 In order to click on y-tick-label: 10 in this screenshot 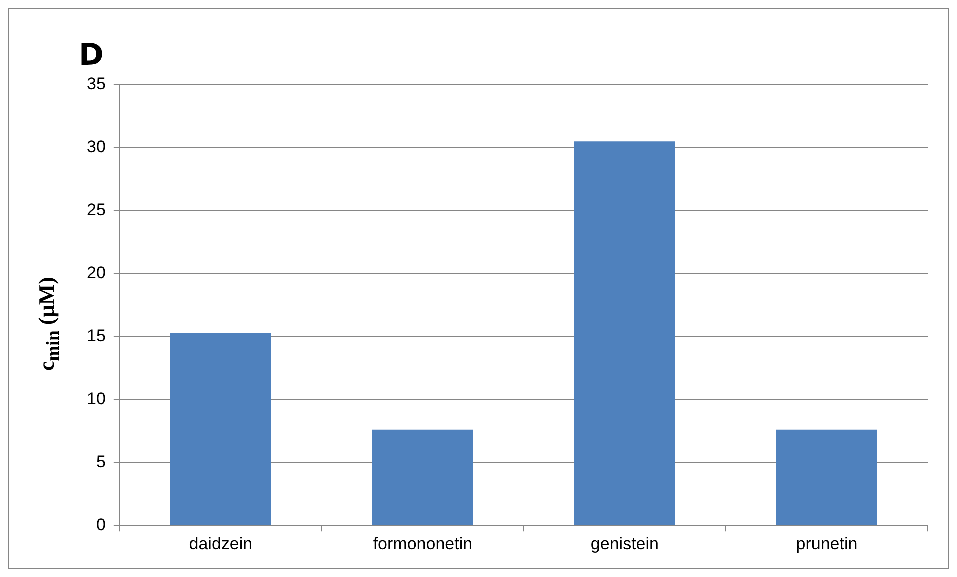, I will do `click(96, 398)`.